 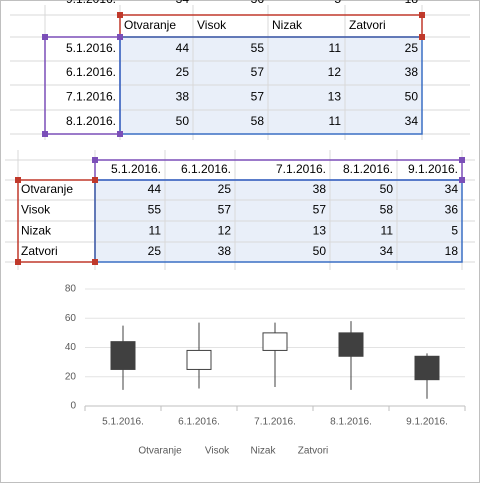 I want to click on row-header: 8.1.2016., so click(x=91, y=121).